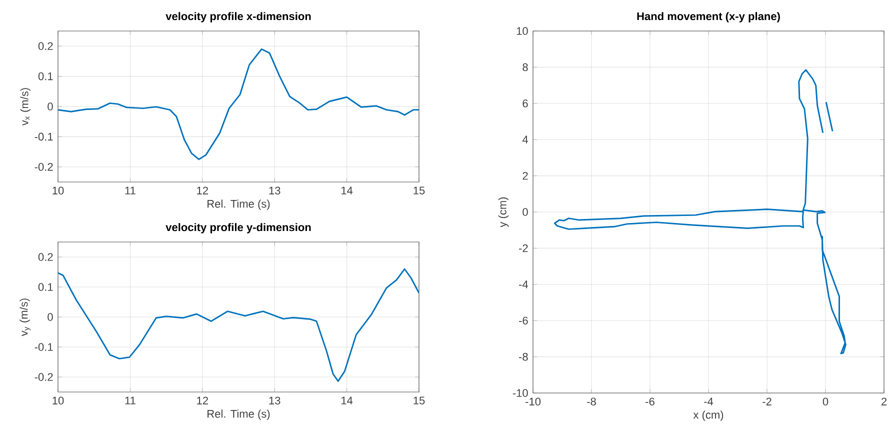 Image resolution: width=893 pixels, height=428 pixels. What do you see at coordinates (238, 17) in the screenshot?
I see `chart-title: velocity profile x-dimension` at bounding box center [238, 17].